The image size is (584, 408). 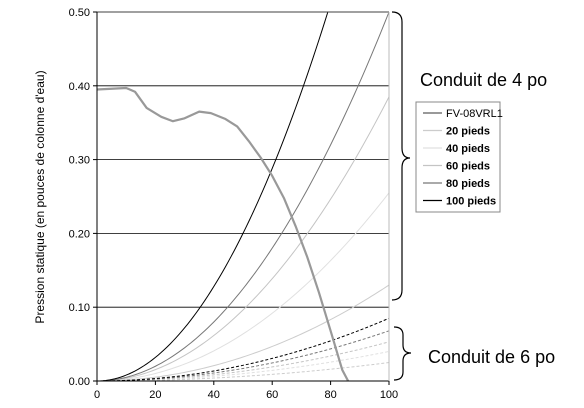 What do you see at coordinates (474, 114) in the screenshot?
I see `legend-label: FV-08VRL1` at bounding box center [474, 114].